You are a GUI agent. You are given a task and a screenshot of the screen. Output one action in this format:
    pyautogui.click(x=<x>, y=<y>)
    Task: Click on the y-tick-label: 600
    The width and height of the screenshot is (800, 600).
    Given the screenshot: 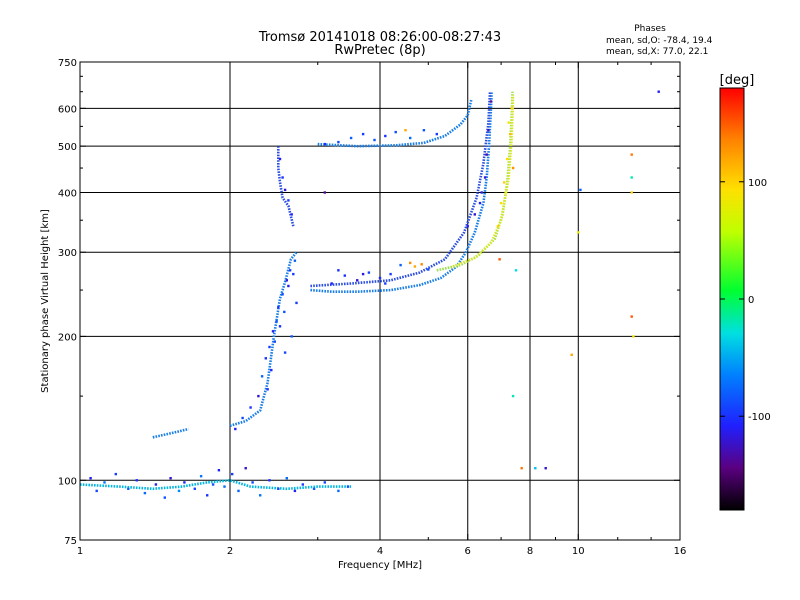 What is the action you would take?
    pyautogui.click(x=67, y=109)
    